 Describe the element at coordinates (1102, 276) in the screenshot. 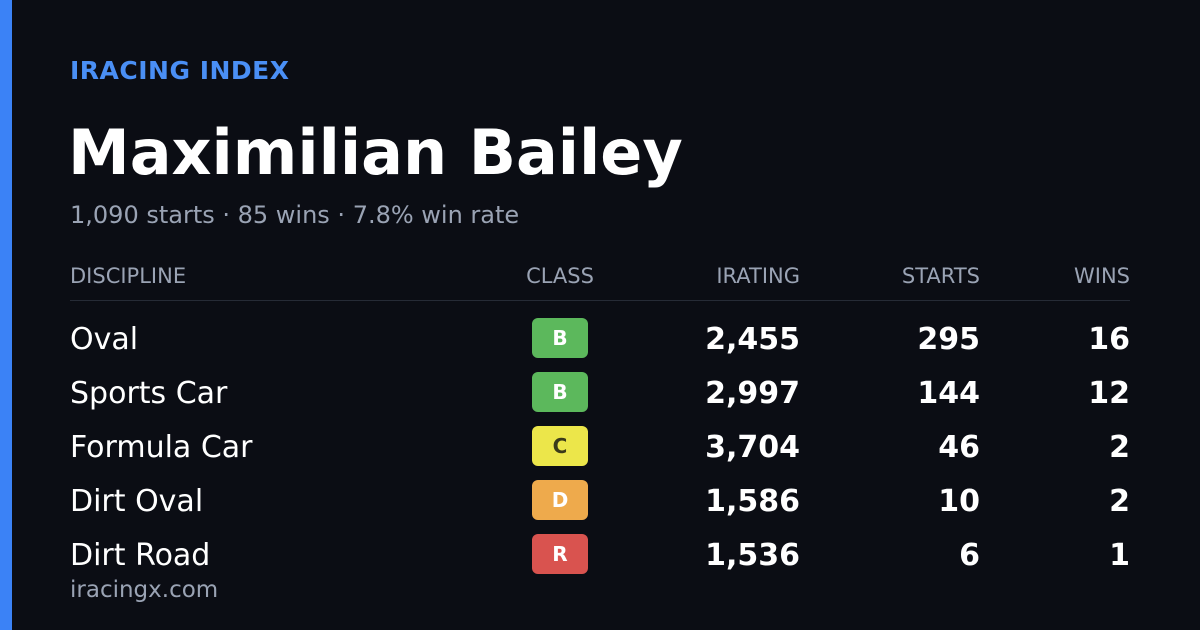

I see `column-header: WINS` at that location.